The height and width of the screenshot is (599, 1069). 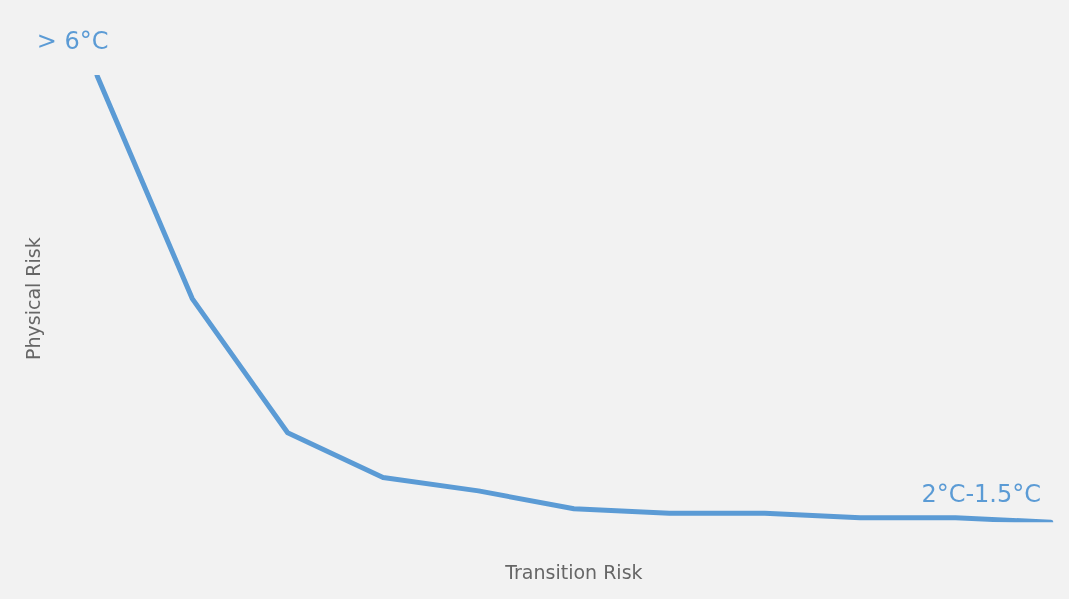 What do you see at coordinates (981, 494) in the screenshot?
I see `annotation: 2°C-1.5°C` at bounding box center [981, 494].